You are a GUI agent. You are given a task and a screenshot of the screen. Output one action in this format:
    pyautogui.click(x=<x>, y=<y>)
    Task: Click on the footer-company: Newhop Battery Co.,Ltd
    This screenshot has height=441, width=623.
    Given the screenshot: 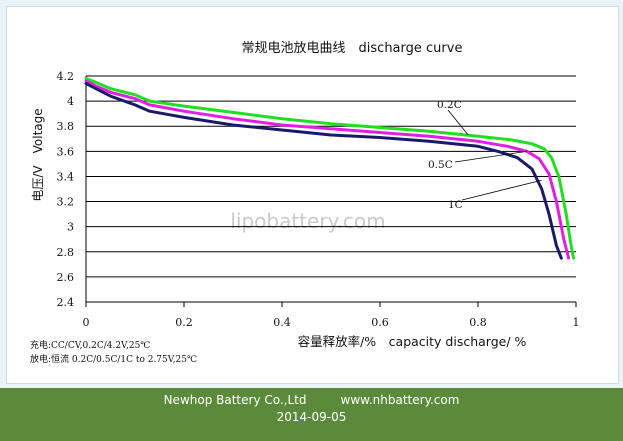 What is the action you would take?
    pyautogui.click(x=235, y=400)
    